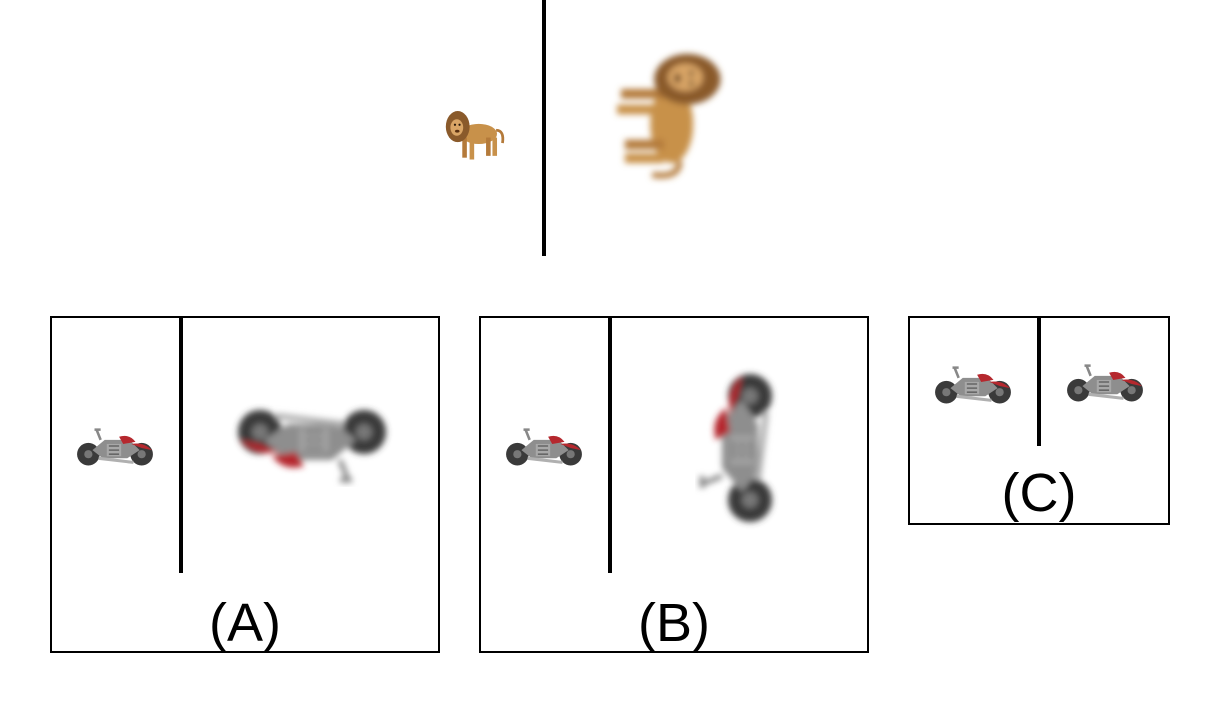 This screenshot has height=702, width=1219. What do you see at coordinates (1105, 384) in the screenshot?
I see `motorcycle-small-image-right` at bounding box center [1105, 384].